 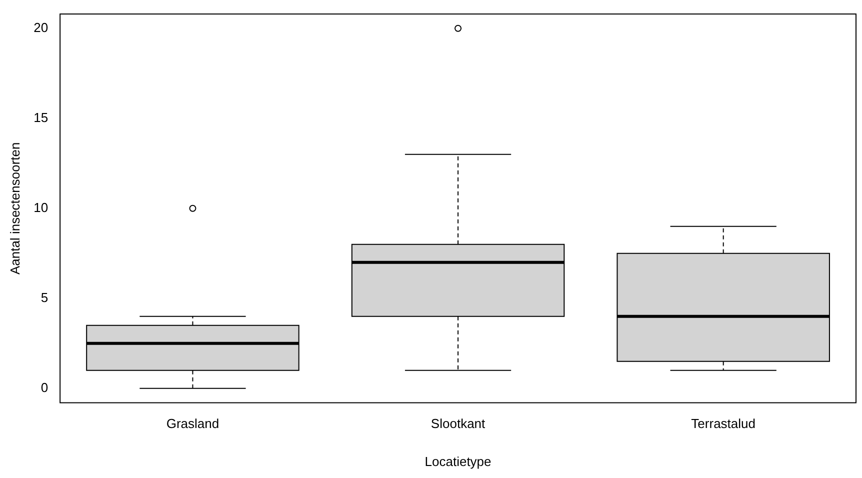 I want to click on y-tick-label: 20, so click(x=41, y=27).